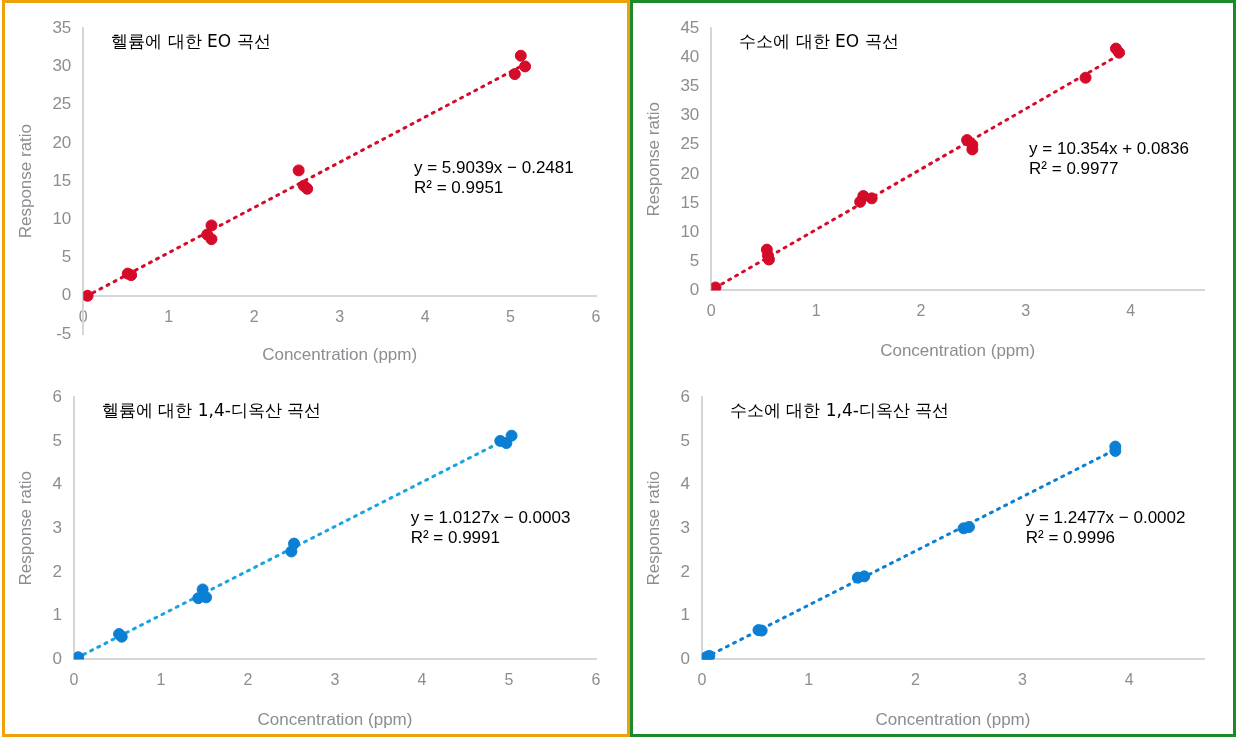 This screenshot has width=1236, height=743. Describe the element at coordinates (819, 41) in the screenshot. I see `chart-title: 수소에 대한 EO 곡선` at that location.